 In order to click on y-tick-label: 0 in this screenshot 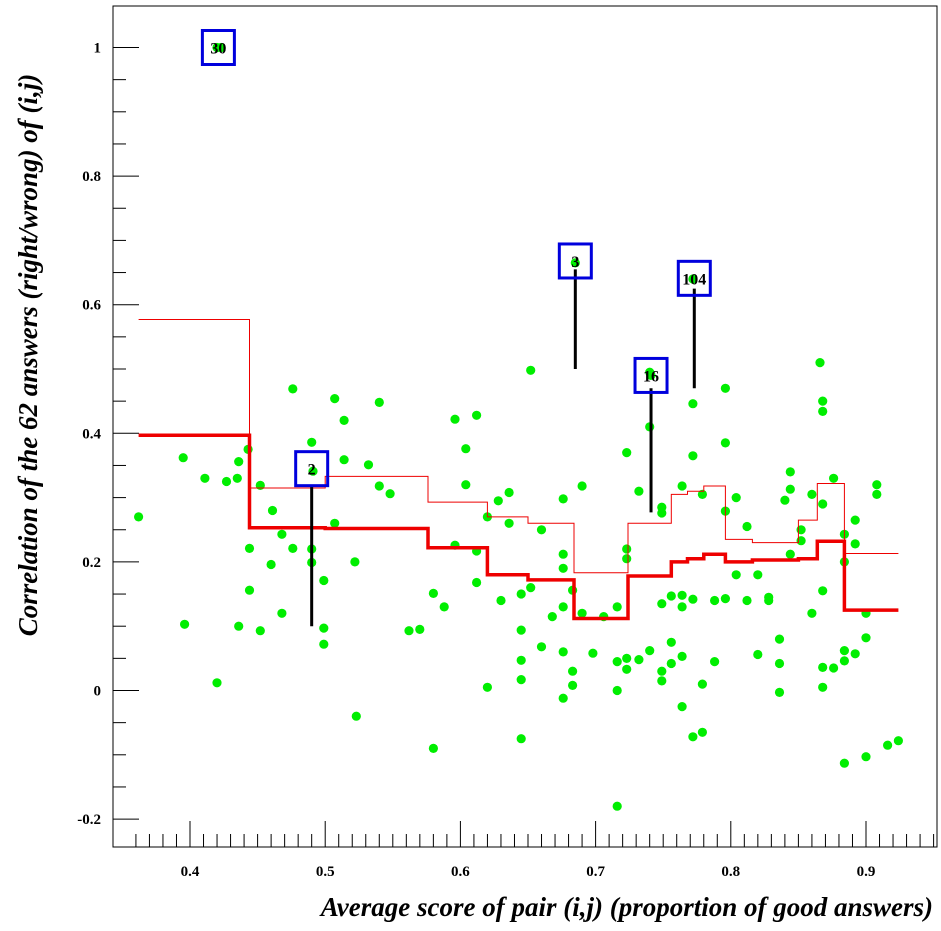, I will do `click(98, 692)`.